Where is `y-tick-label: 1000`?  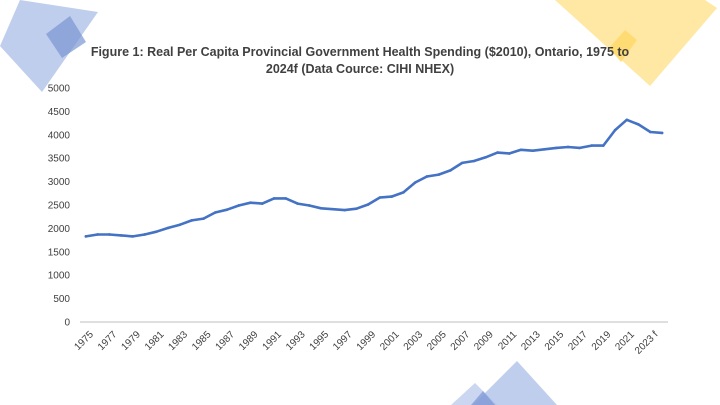
y-tick-label: 1000 is located at coordinates (59, 276).